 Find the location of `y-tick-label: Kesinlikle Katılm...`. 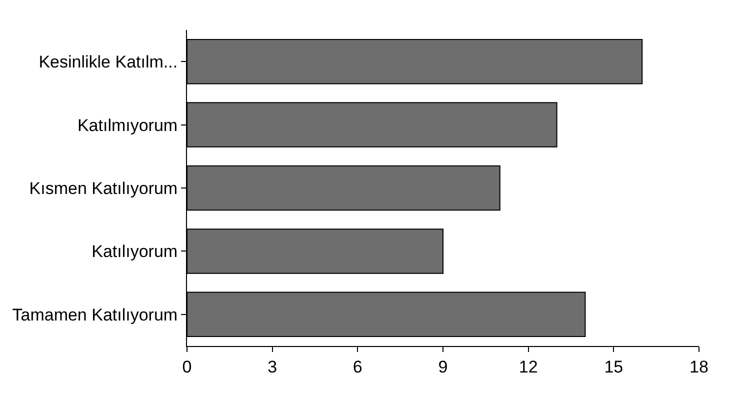

y-tick-label: Kesinlikle Katılm... is located at coordinates (108, 62).